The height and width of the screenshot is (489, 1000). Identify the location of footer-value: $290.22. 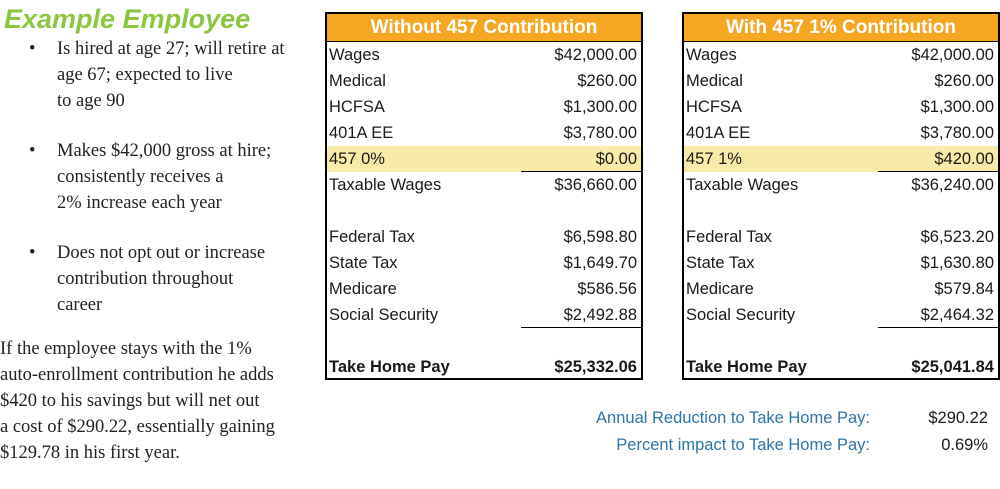
(958, 418).